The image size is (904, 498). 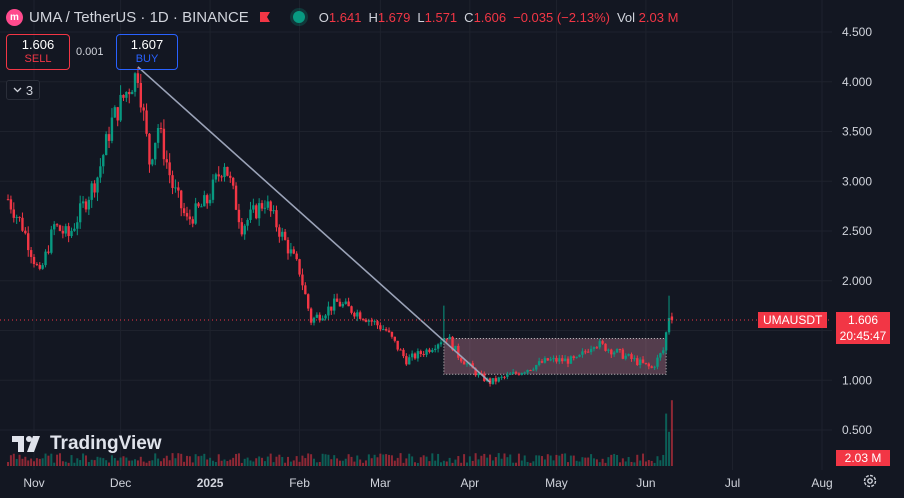 What do you see at coordinates (147, 52) in the screenshot?
I see `buy-button: 1.607 BUY` at bounding box center [147, 52].